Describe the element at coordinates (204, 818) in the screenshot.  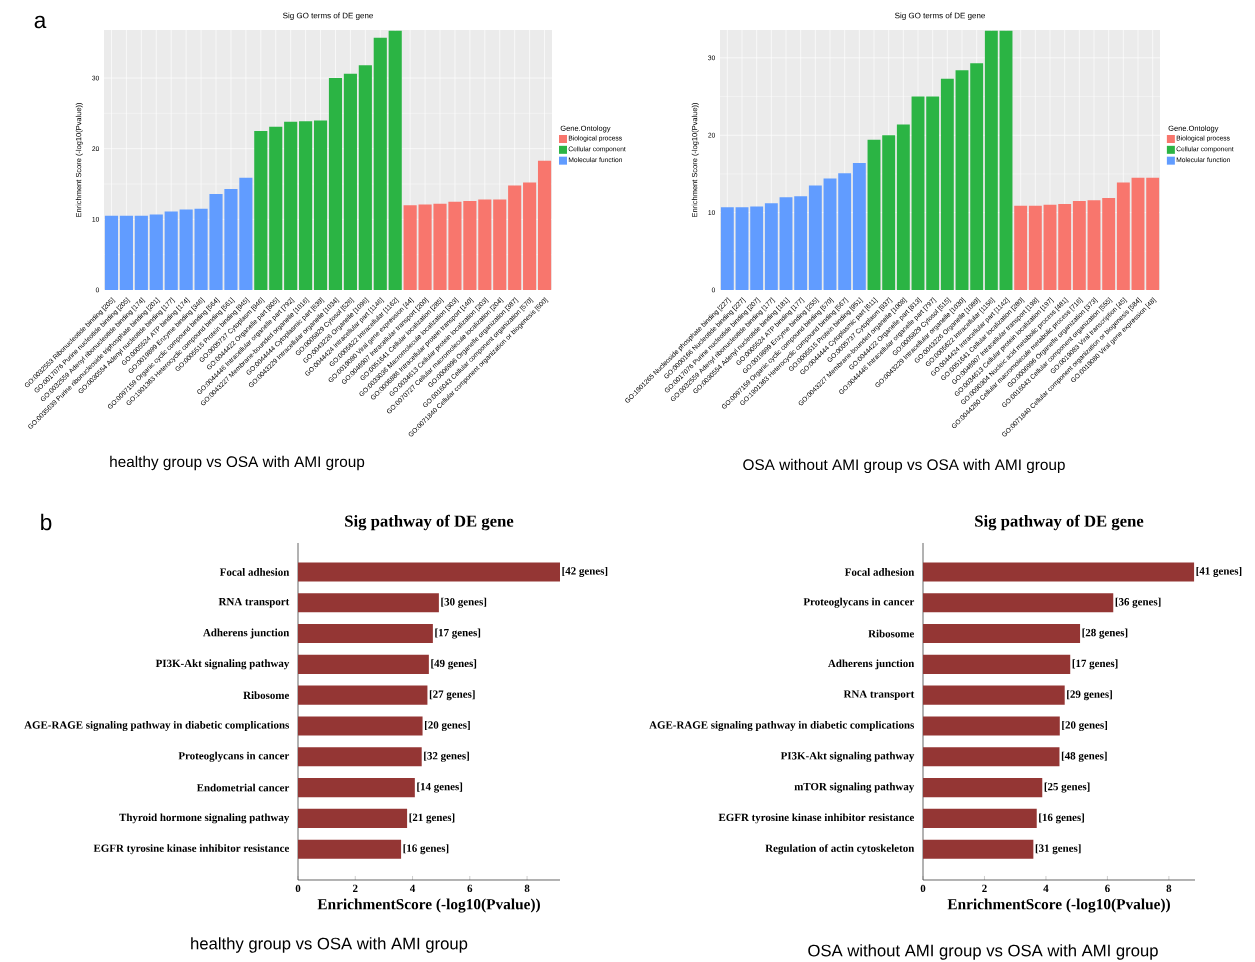
I see `y-tick-label: Thyroid hormone signaling pathway` at that location.